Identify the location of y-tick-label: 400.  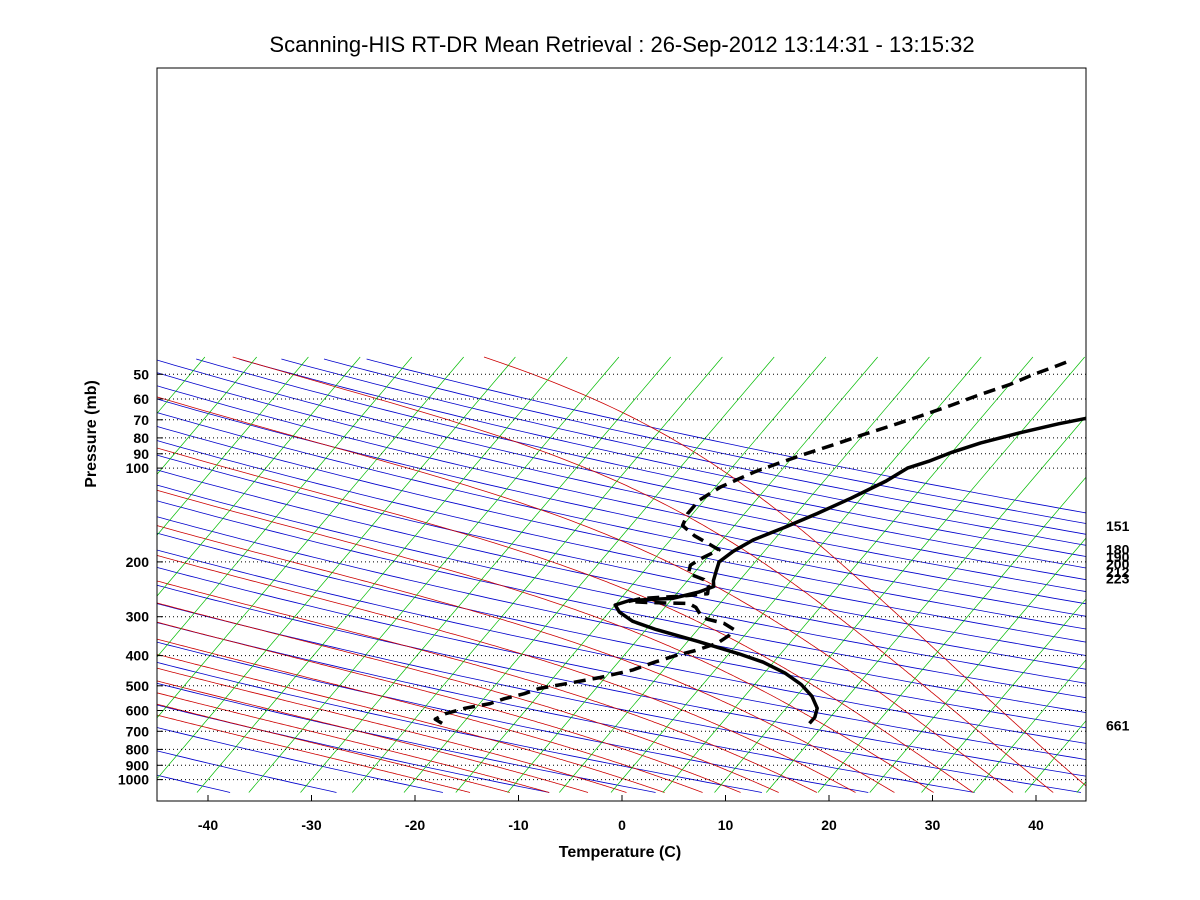
(138, 656).